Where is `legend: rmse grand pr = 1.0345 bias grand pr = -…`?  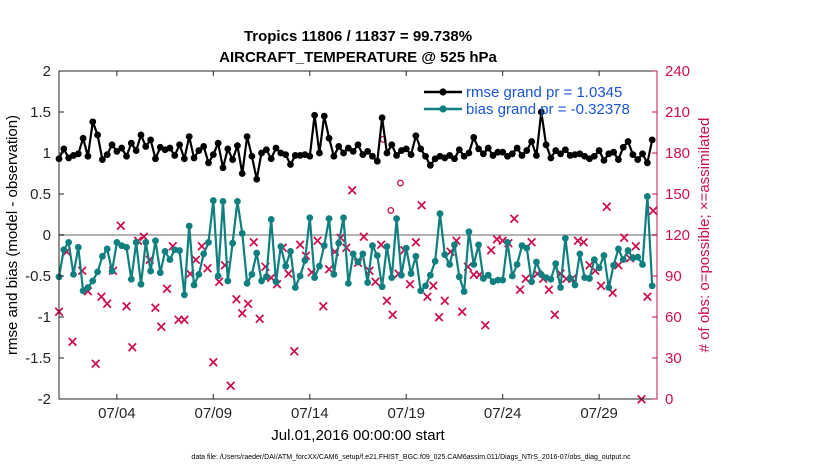 legend: rmse grand pr = 1.0345 bias grand pr = -… is located at coordinates (527, 101).